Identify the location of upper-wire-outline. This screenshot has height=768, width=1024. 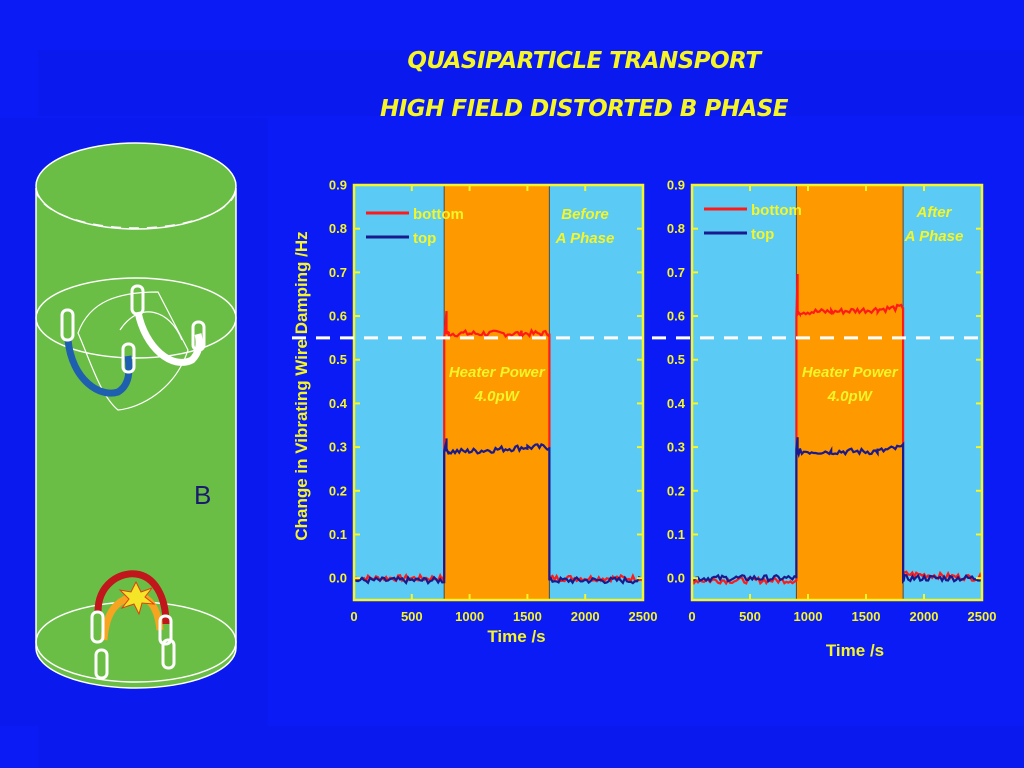
(133, 351).